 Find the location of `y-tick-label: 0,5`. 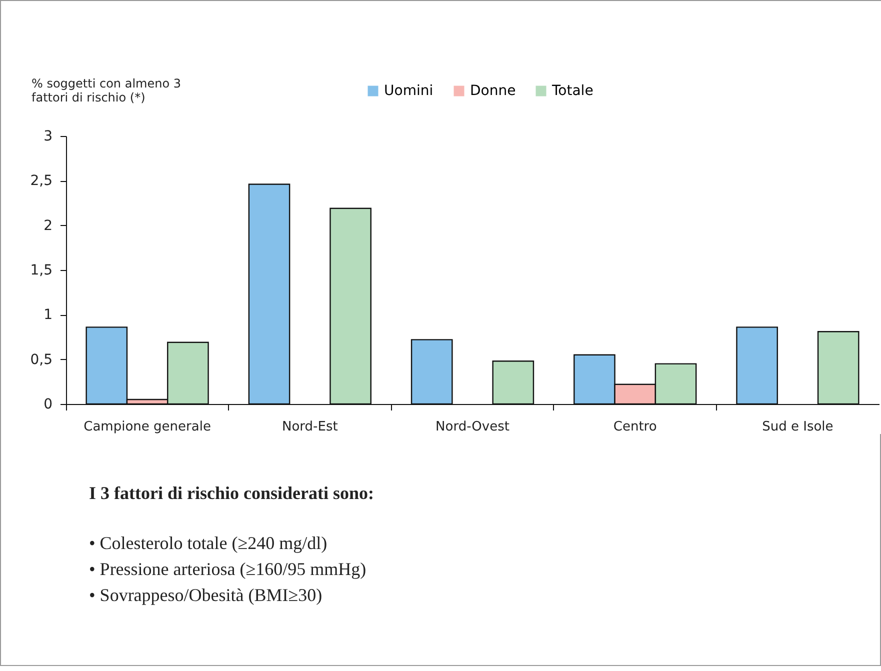

y-tick-label: 0,5 is located at coordinates (41, 360).